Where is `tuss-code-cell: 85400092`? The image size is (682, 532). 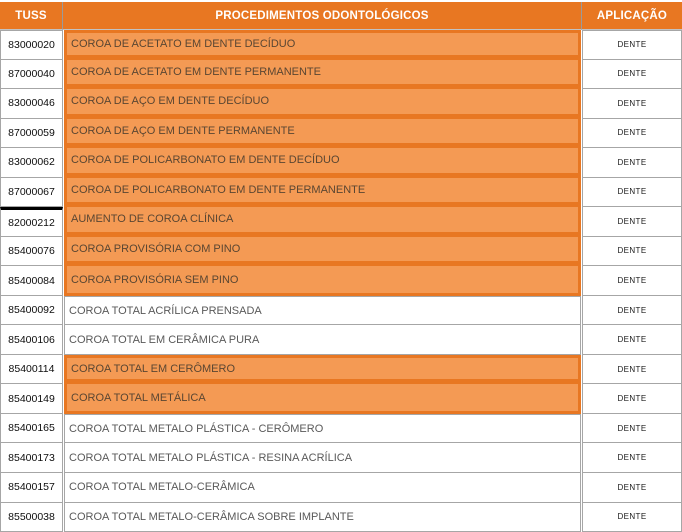
tuss-code-cell: 85400092 is located at coordinates (31, 310).